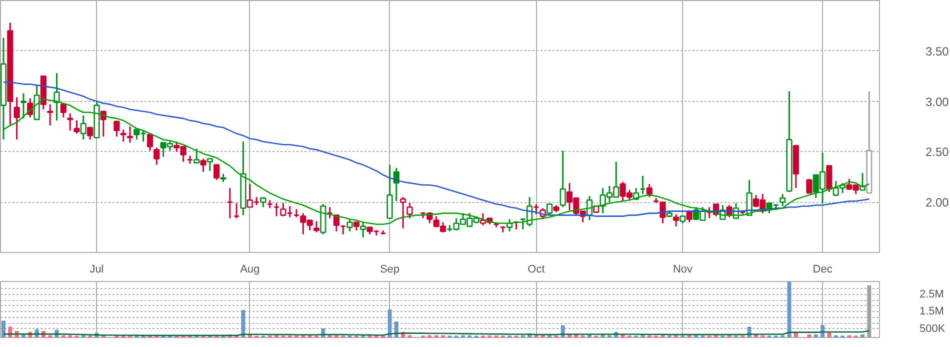 This screenshot has width=950, height=347. What do you see at coordinates (250, 270) in the screenshot?
I see `x-tick-label: Aug` at bounding box center [250, 270].